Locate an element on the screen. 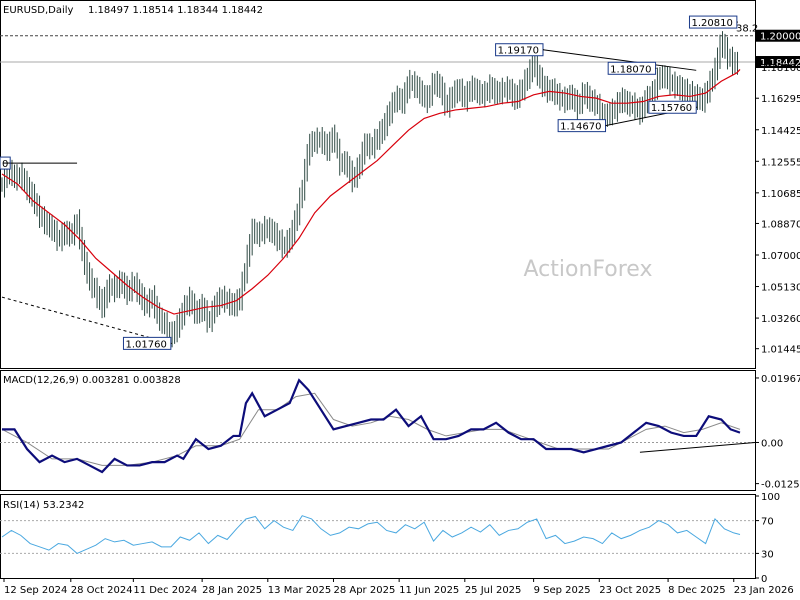 This screenshot has height=600, width=800. macd-tick-label: -0.012552 is located at coordinates (780, 485).